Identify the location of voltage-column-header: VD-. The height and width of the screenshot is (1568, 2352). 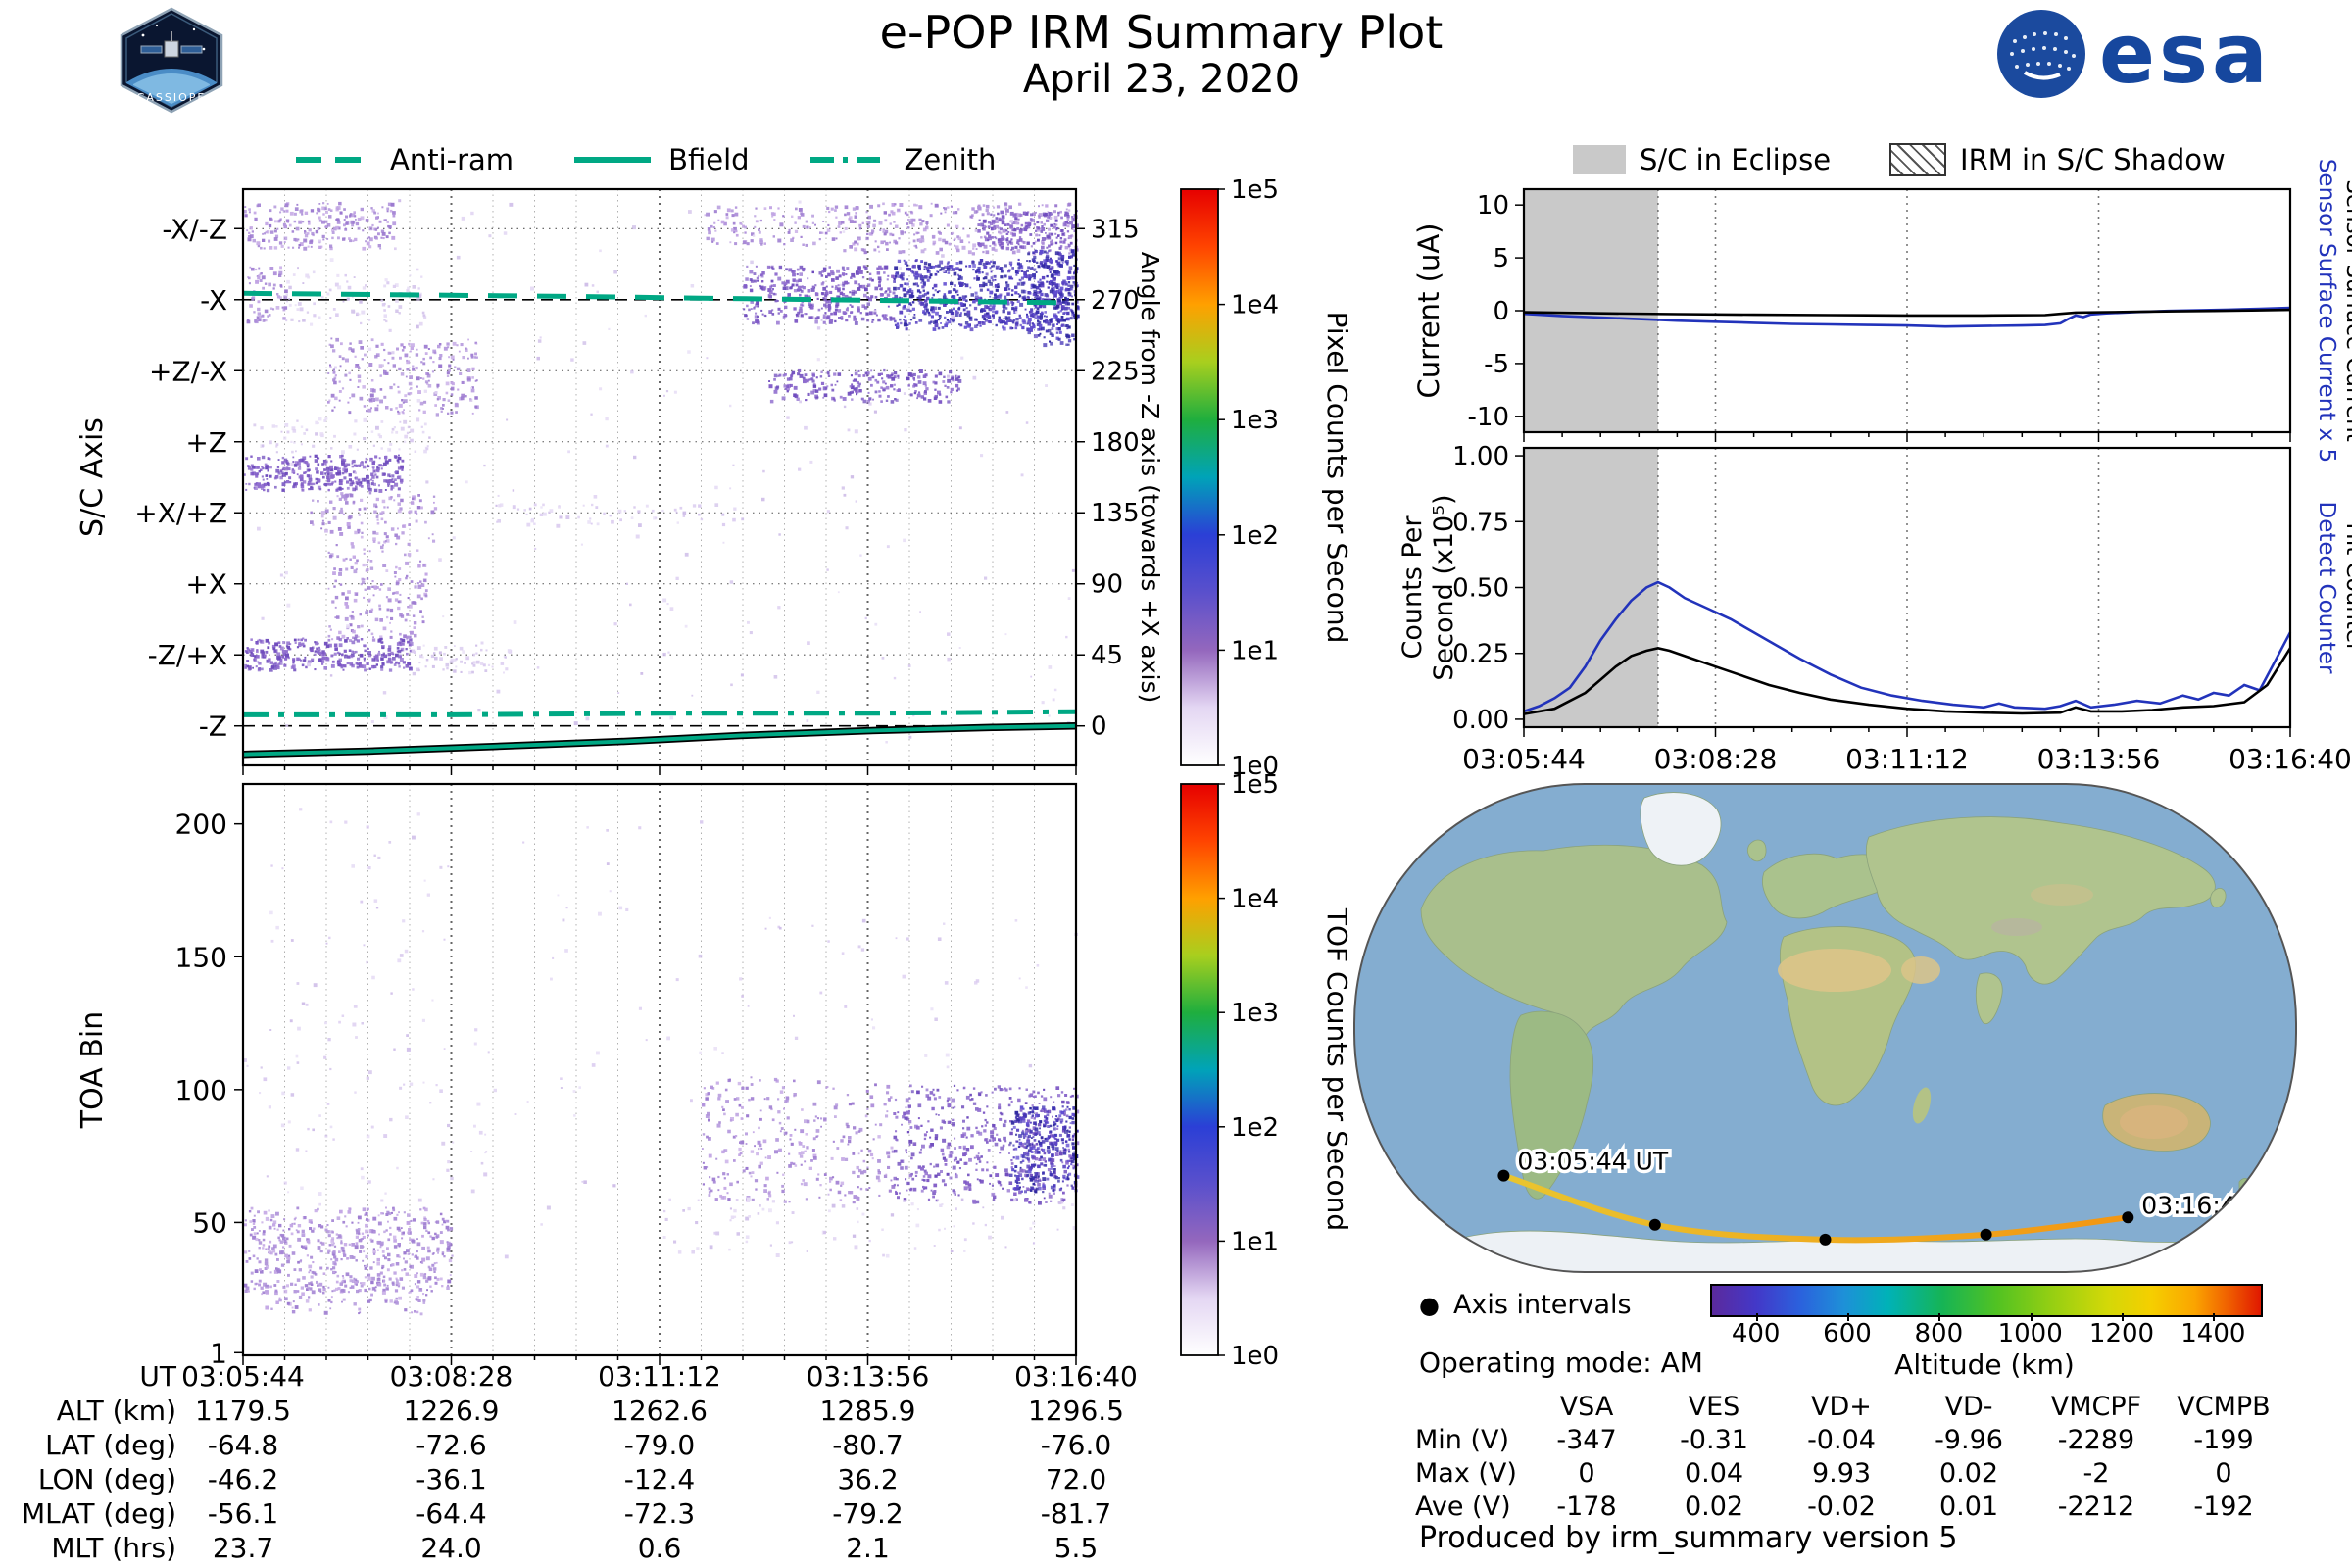
(1968, 1407).